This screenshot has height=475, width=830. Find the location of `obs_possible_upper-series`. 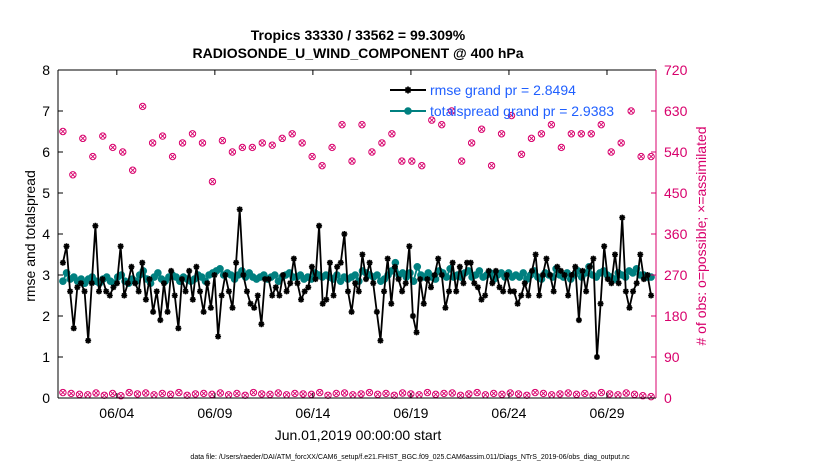

obs_possible_upper-series is located at coordinates (357, 144).